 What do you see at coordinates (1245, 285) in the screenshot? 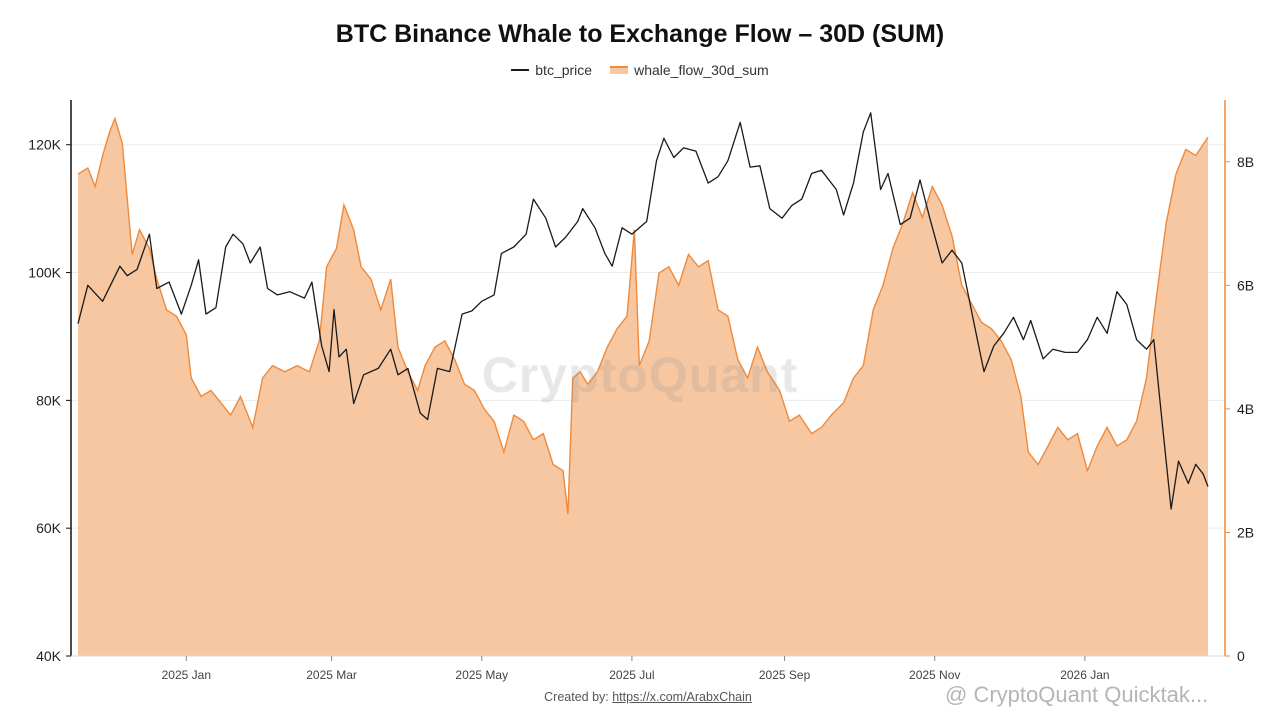
I see `y-right-tick-label: 6B` at bounding box center [1245, 285].